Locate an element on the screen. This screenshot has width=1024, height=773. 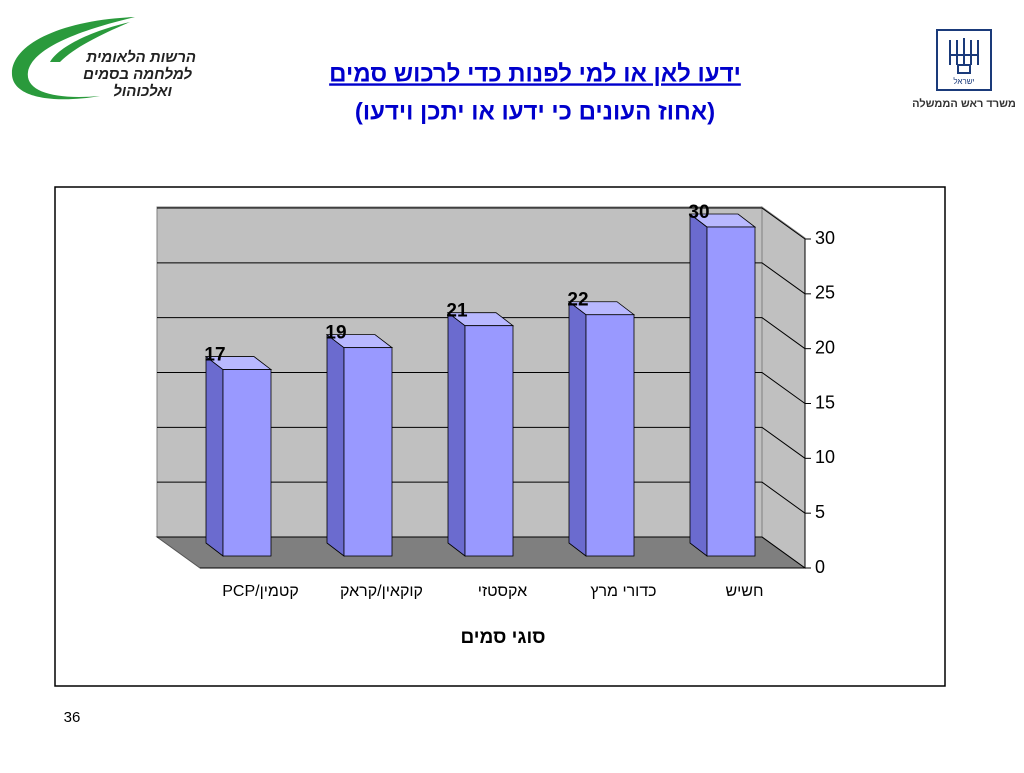
value-label: 21 is located at coordinates (457, 311).